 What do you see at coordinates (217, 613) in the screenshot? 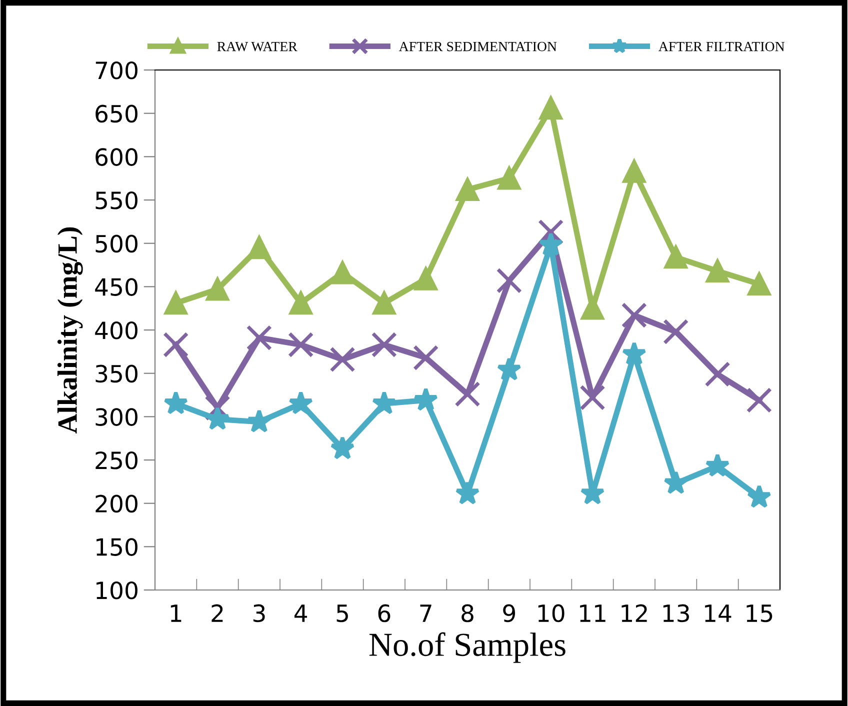
I see `x-tick-label: 2` at bounding box center [217, 613].